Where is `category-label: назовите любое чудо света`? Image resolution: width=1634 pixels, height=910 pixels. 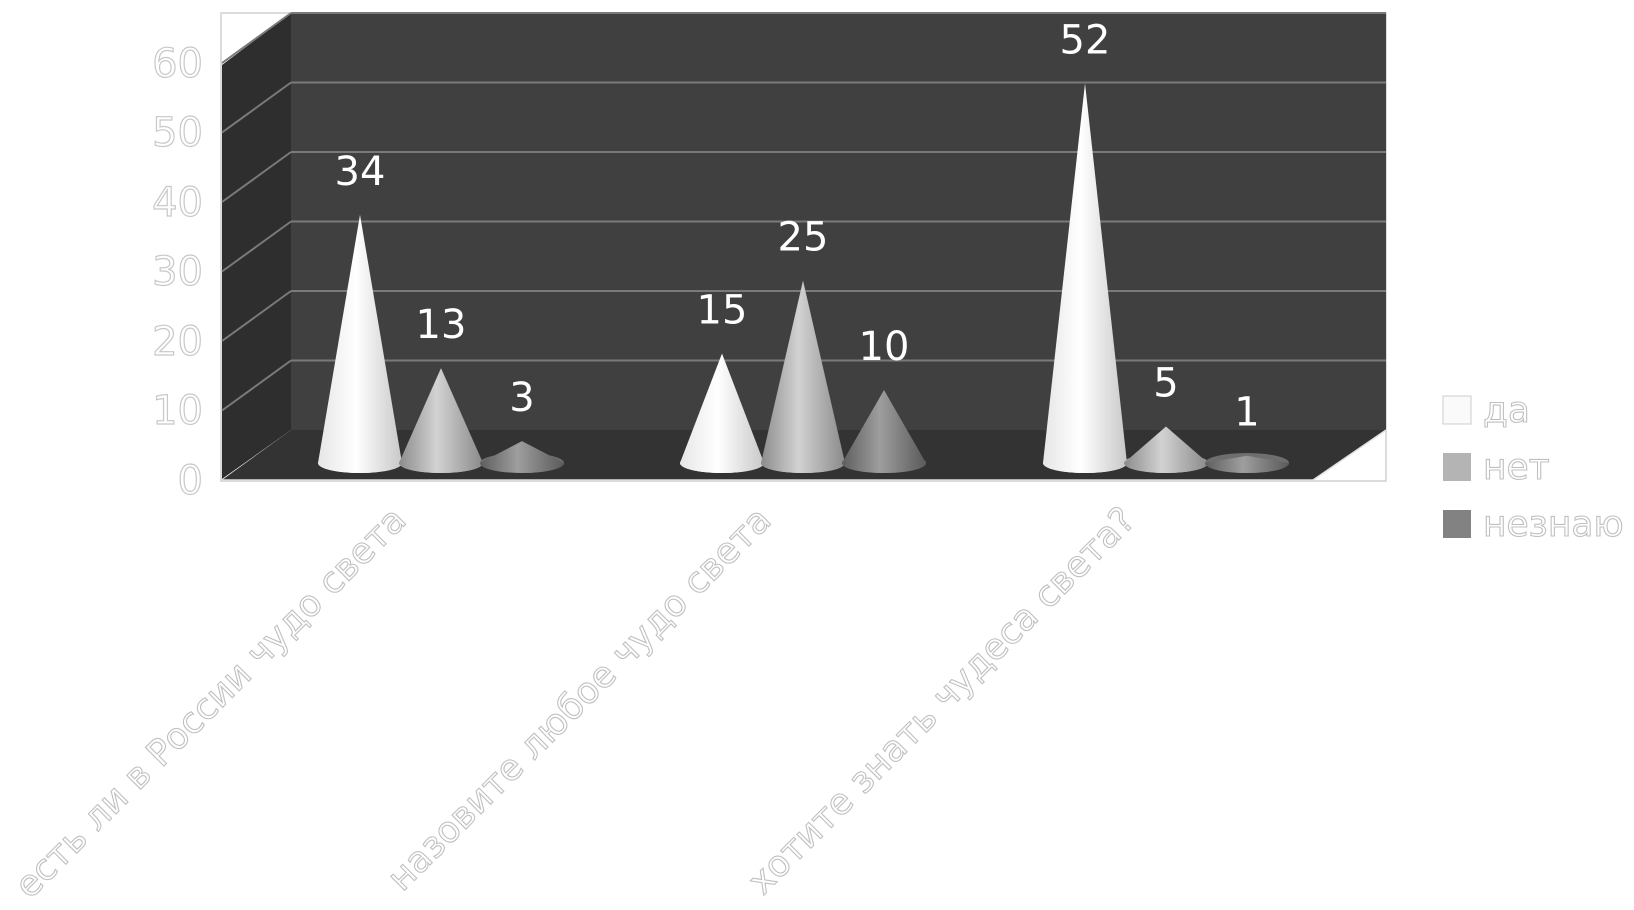
category-label: назовите любое чудо света is located at coordinates (580, 699).